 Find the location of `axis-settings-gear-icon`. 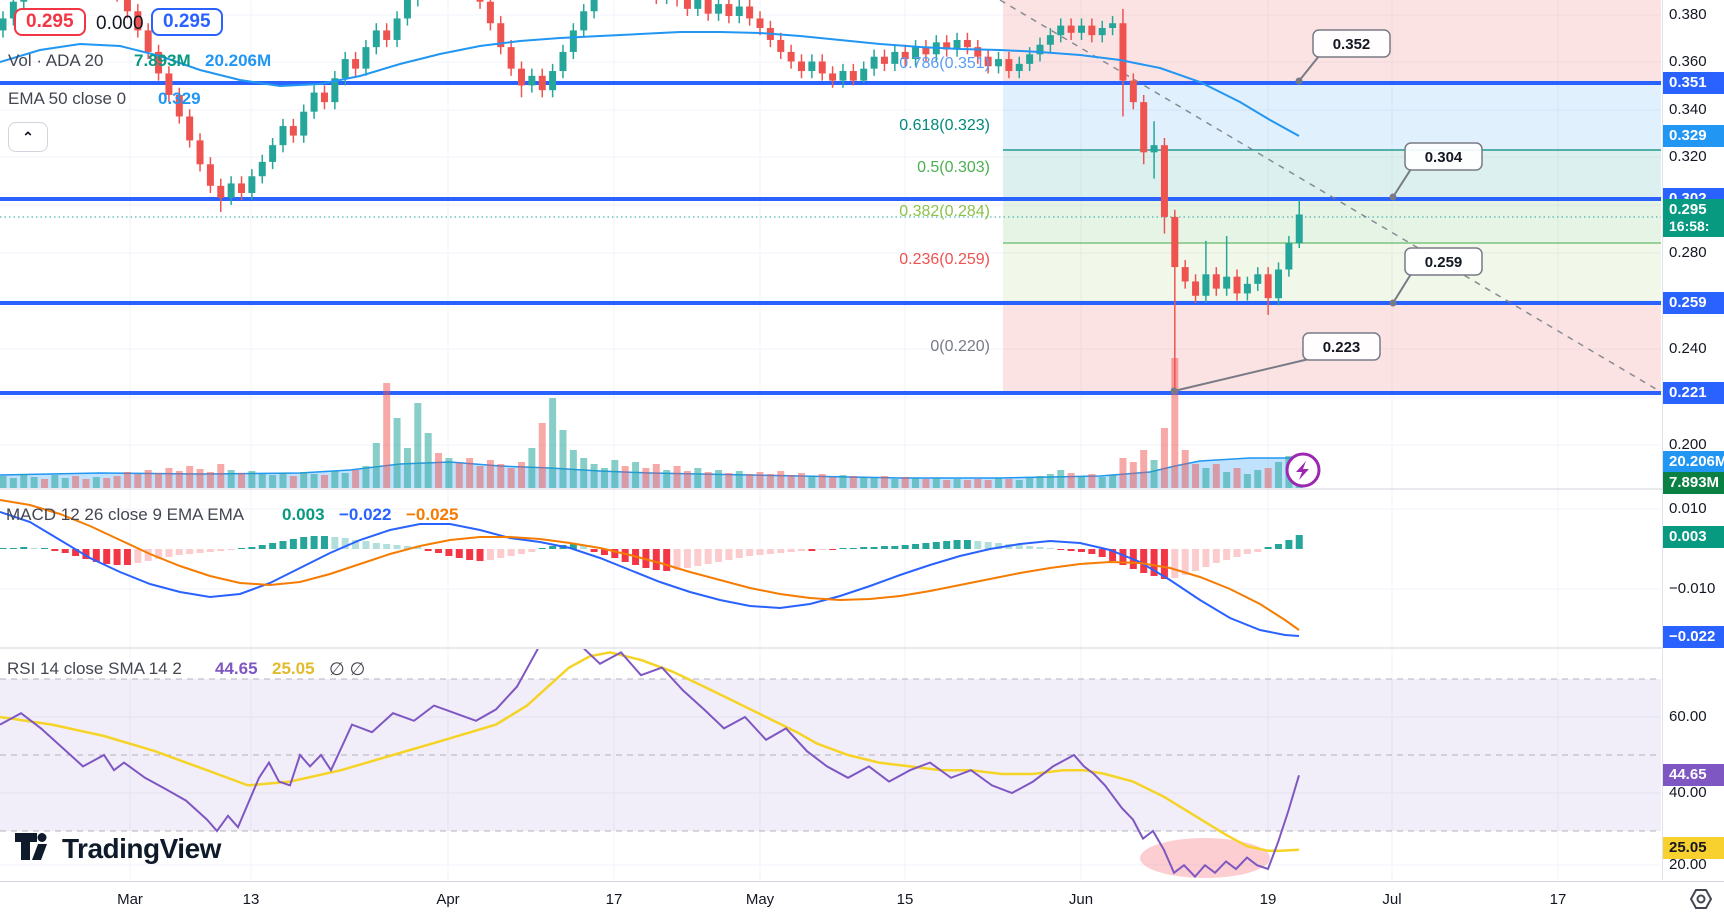

axis-settings-gear-icon is located at coordinates (1701, 901).